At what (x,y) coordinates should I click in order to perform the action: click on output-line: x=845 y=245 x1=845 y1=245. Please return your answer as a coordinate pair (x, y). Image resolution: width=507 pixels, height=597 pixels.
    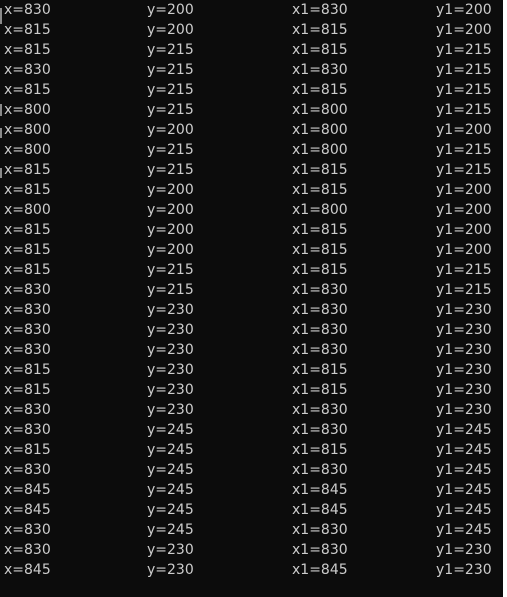
    Looking at the image, I should click on (251, 490).